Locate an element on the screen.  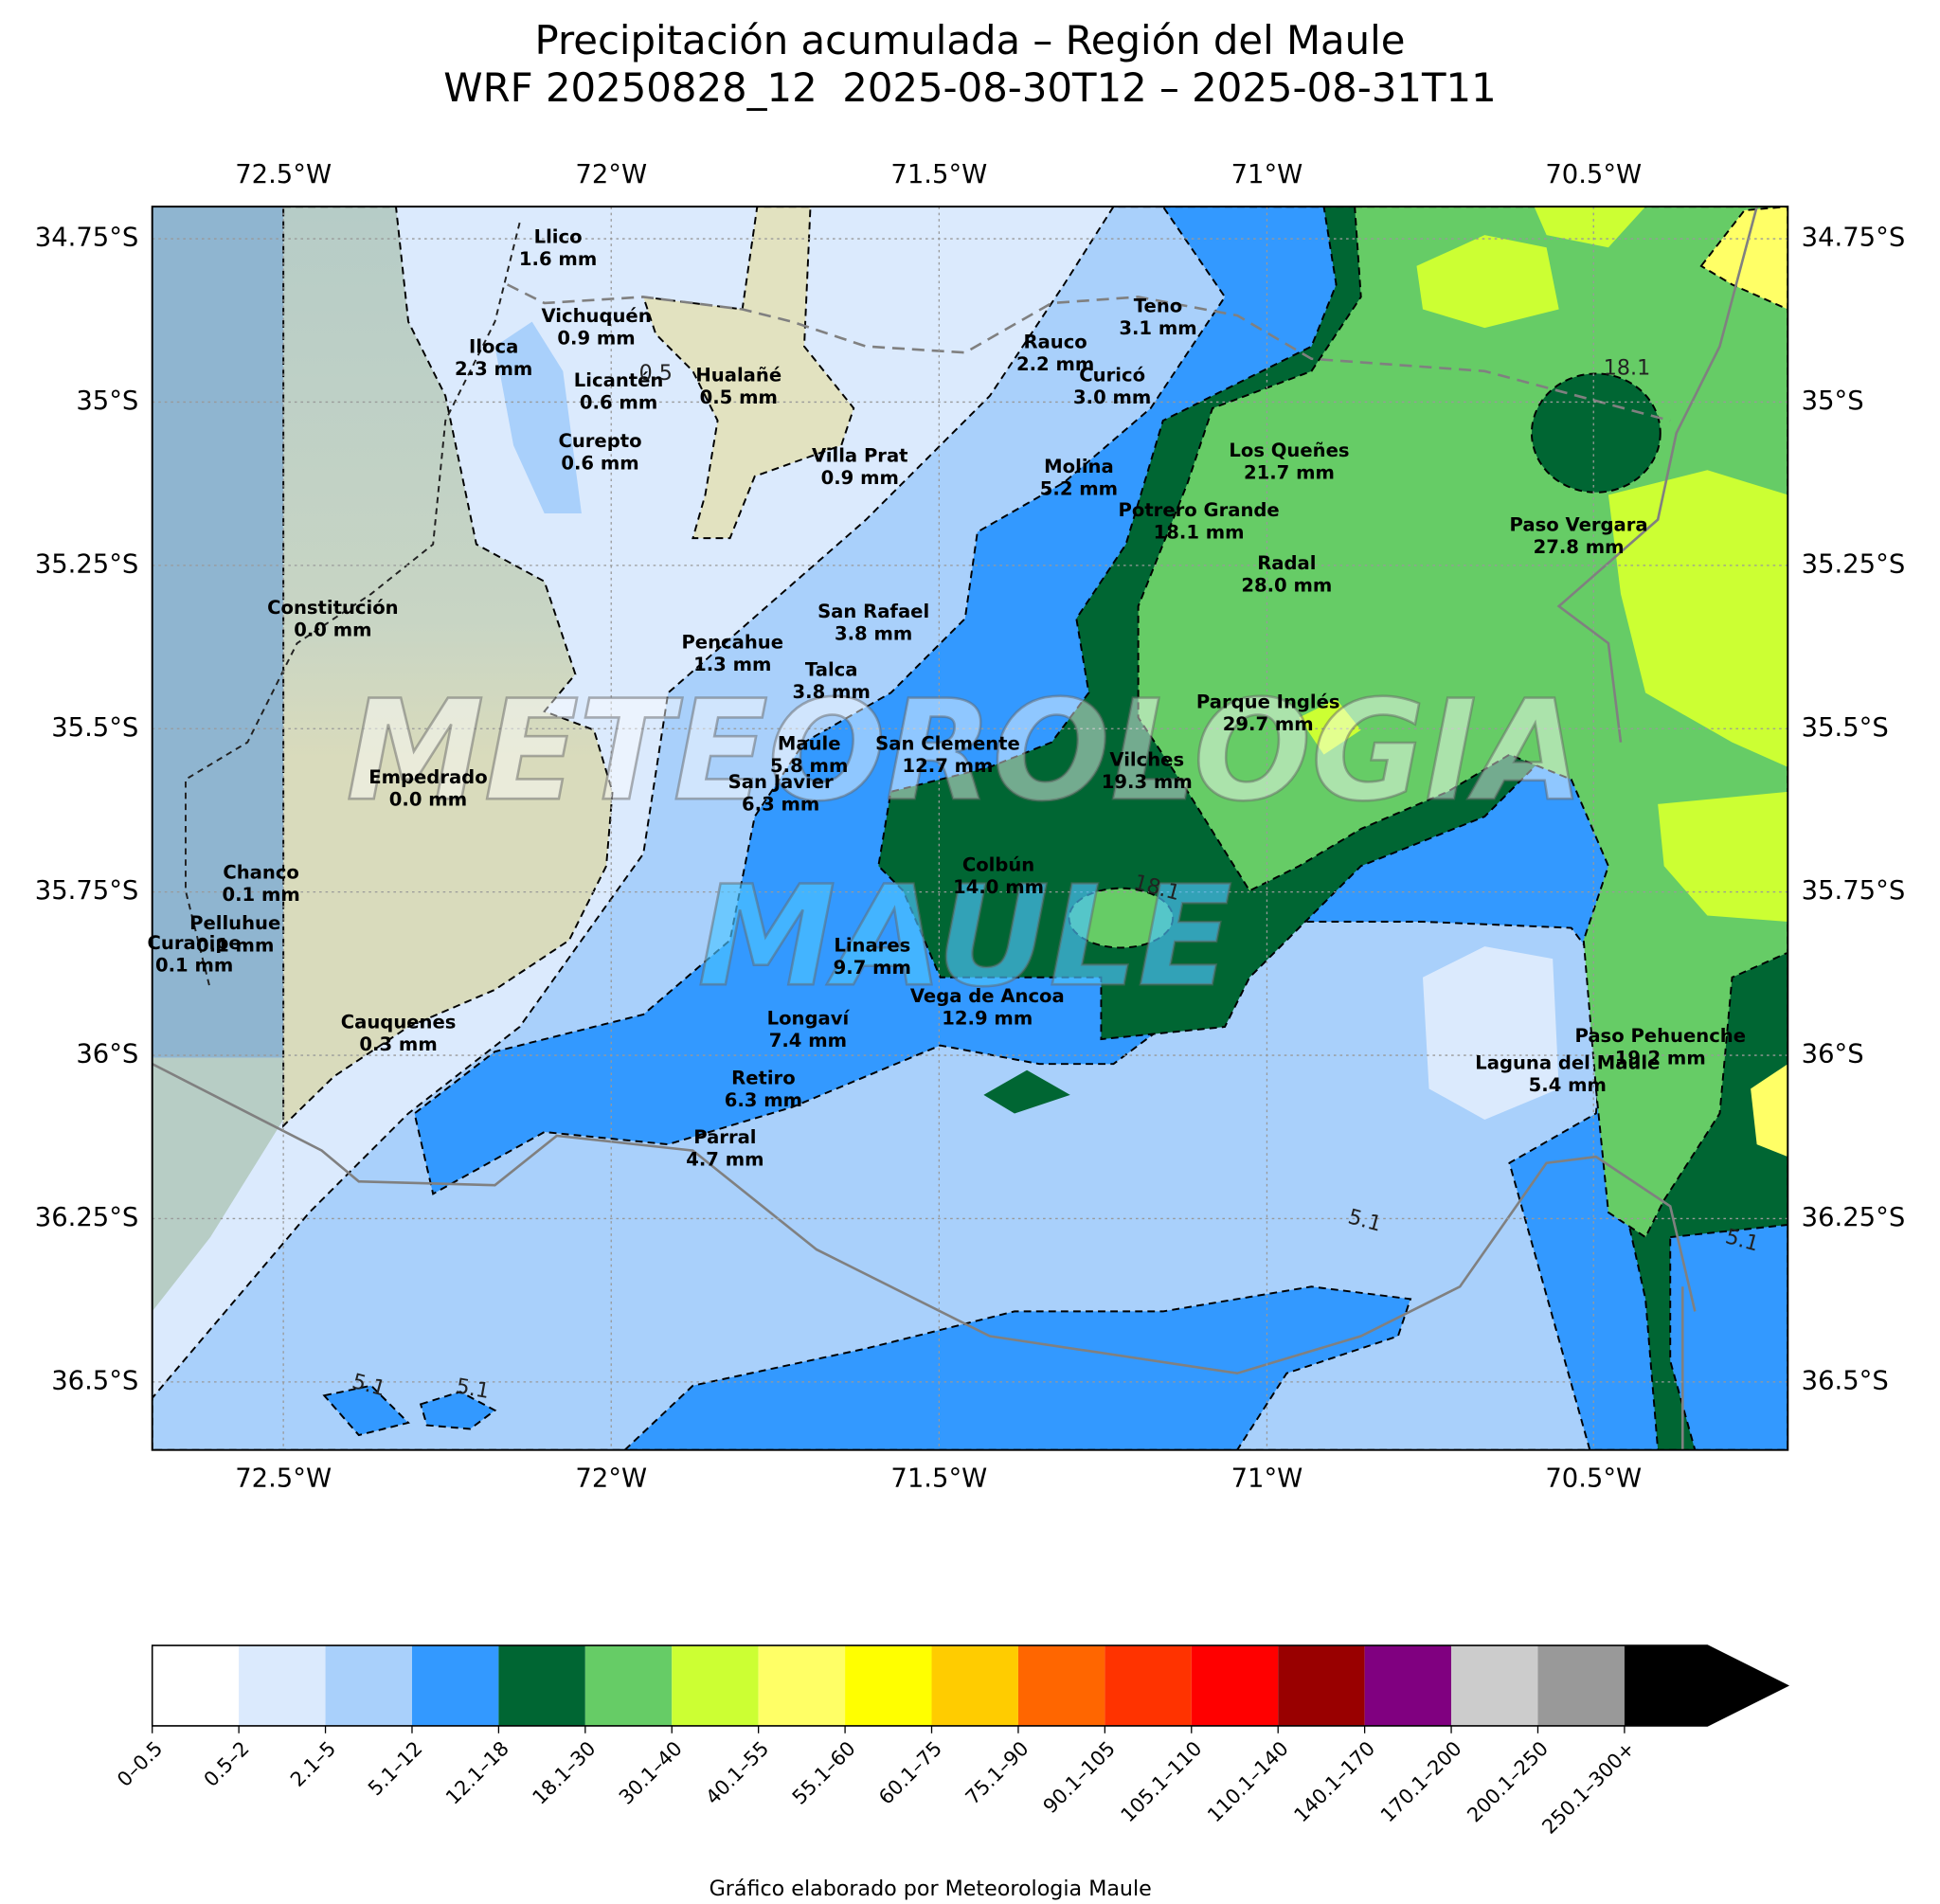
land is located at coordinates (218, 1184).